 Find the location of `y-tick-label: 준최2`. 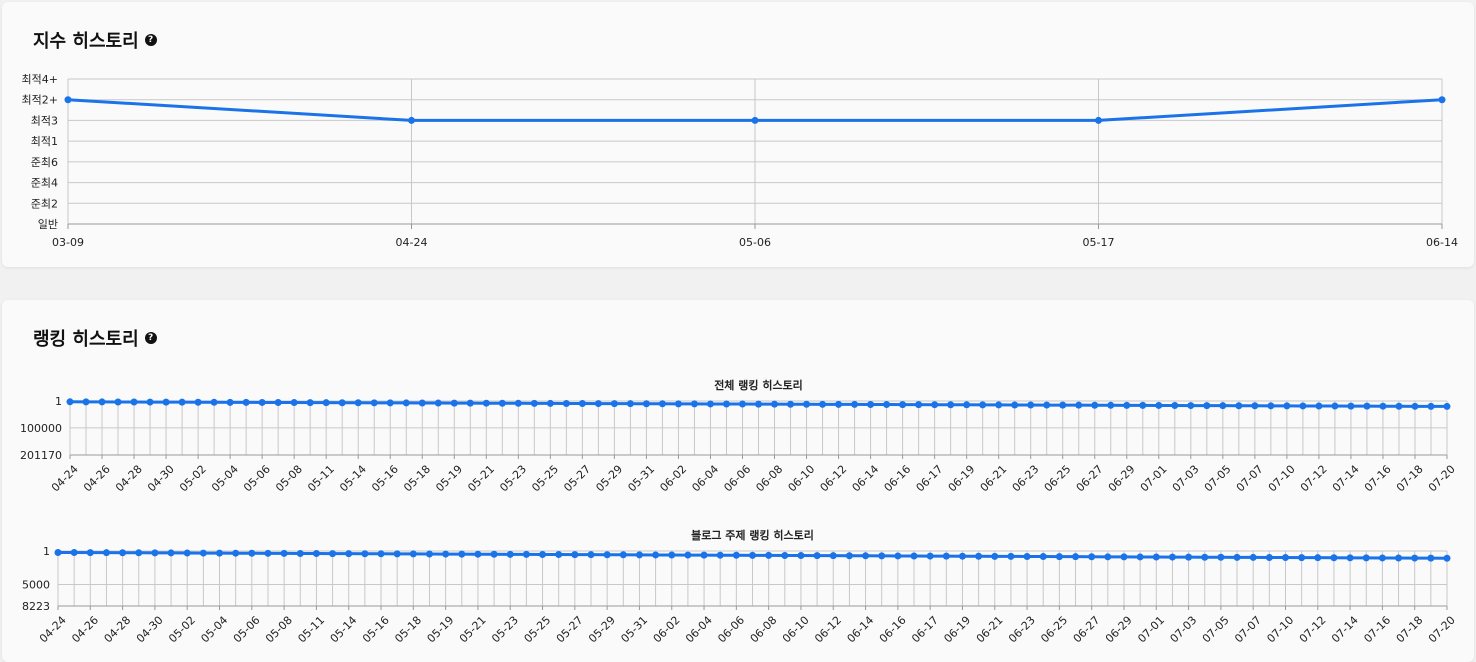

y-tick-label: 준최2 is located at coordinates (44, 203).